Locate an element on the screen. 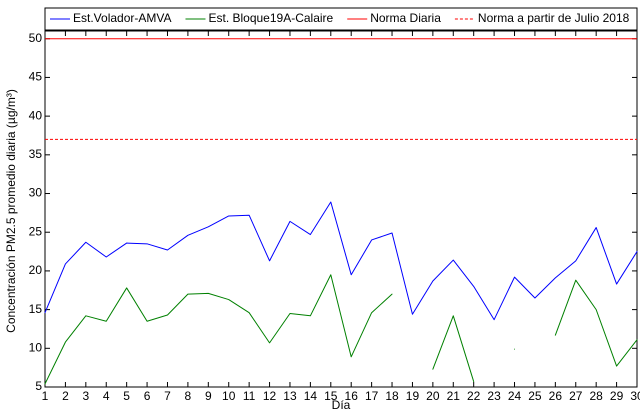 The height and width of the screenshot is (416, 640). x-tick-label: 17 is located at coordinates (372, 396).